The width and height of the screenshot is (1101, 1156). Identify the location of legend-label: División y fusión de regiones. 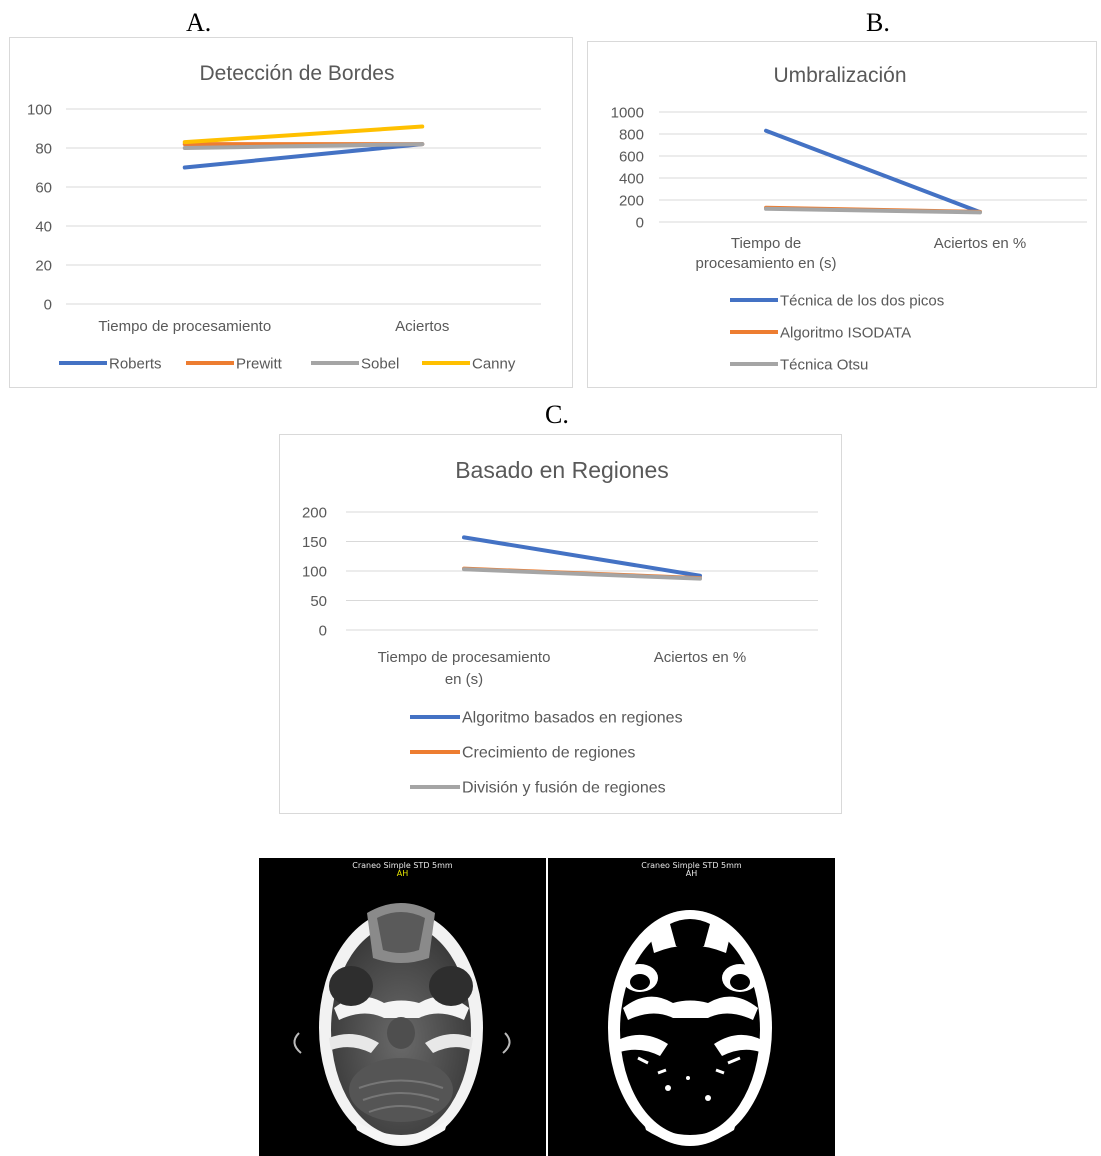
(564, 788).